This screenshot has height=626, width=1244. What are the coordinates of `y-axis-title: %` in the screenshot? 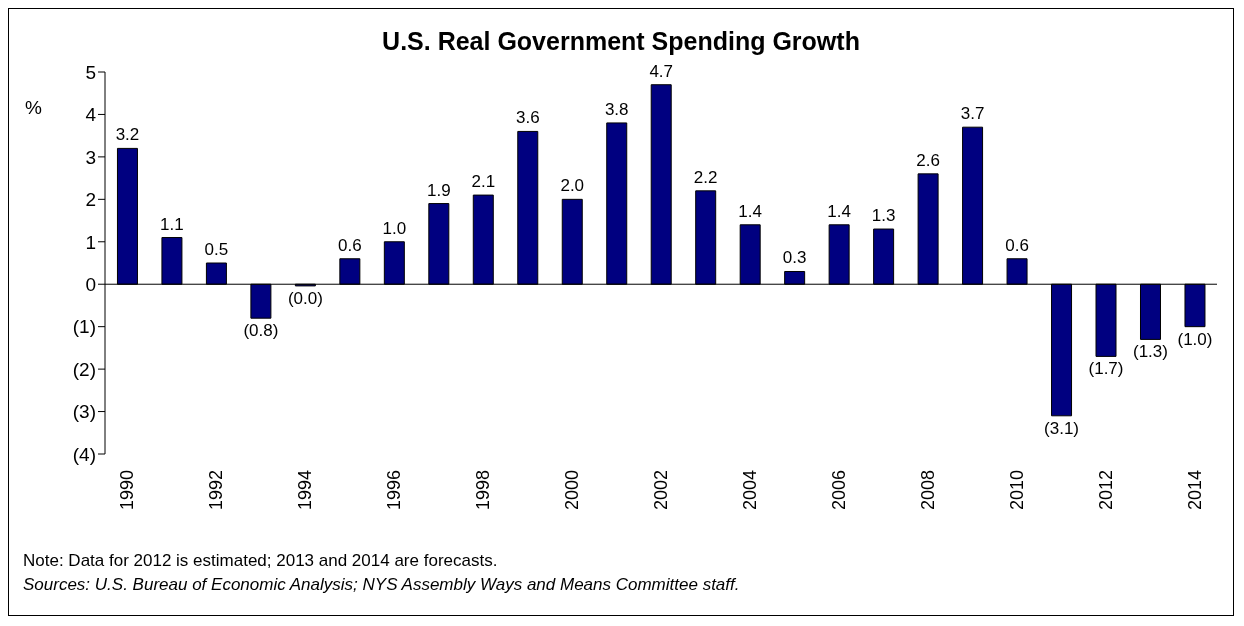 It's located at (33, 108).